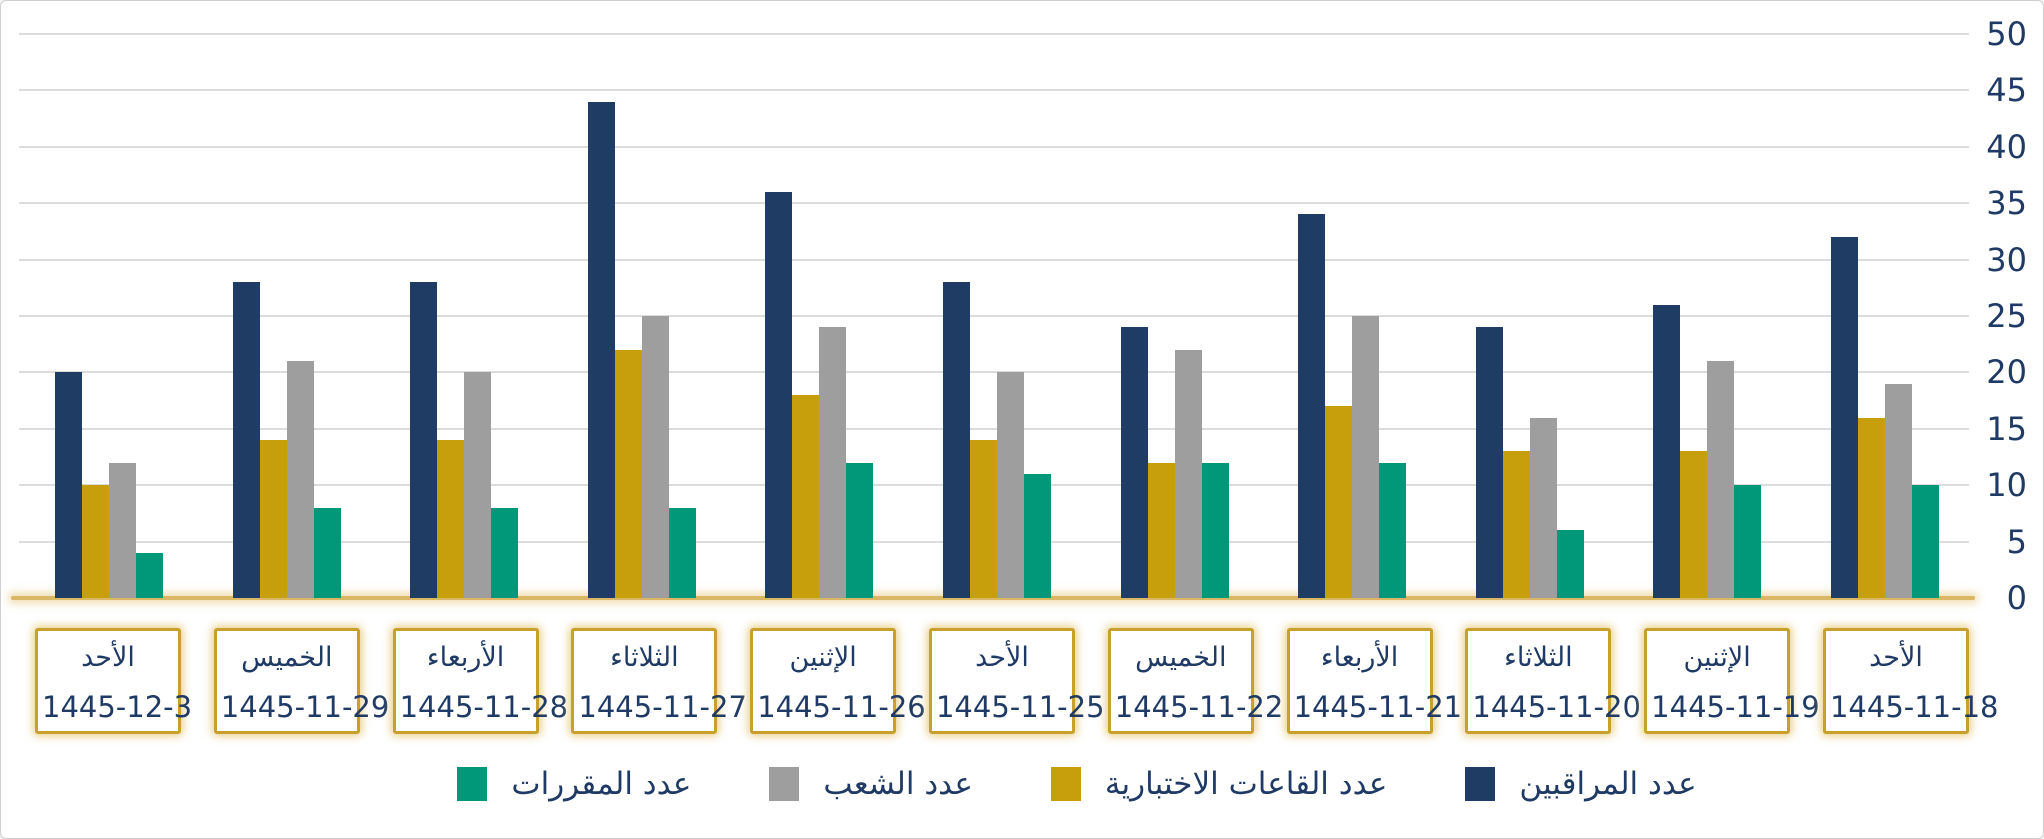 This screenshot has height=839, width=2044. Describe the element at coordinates (1199, 707) in the screenshot. I see `day-date: 1445-11-22` at that location.